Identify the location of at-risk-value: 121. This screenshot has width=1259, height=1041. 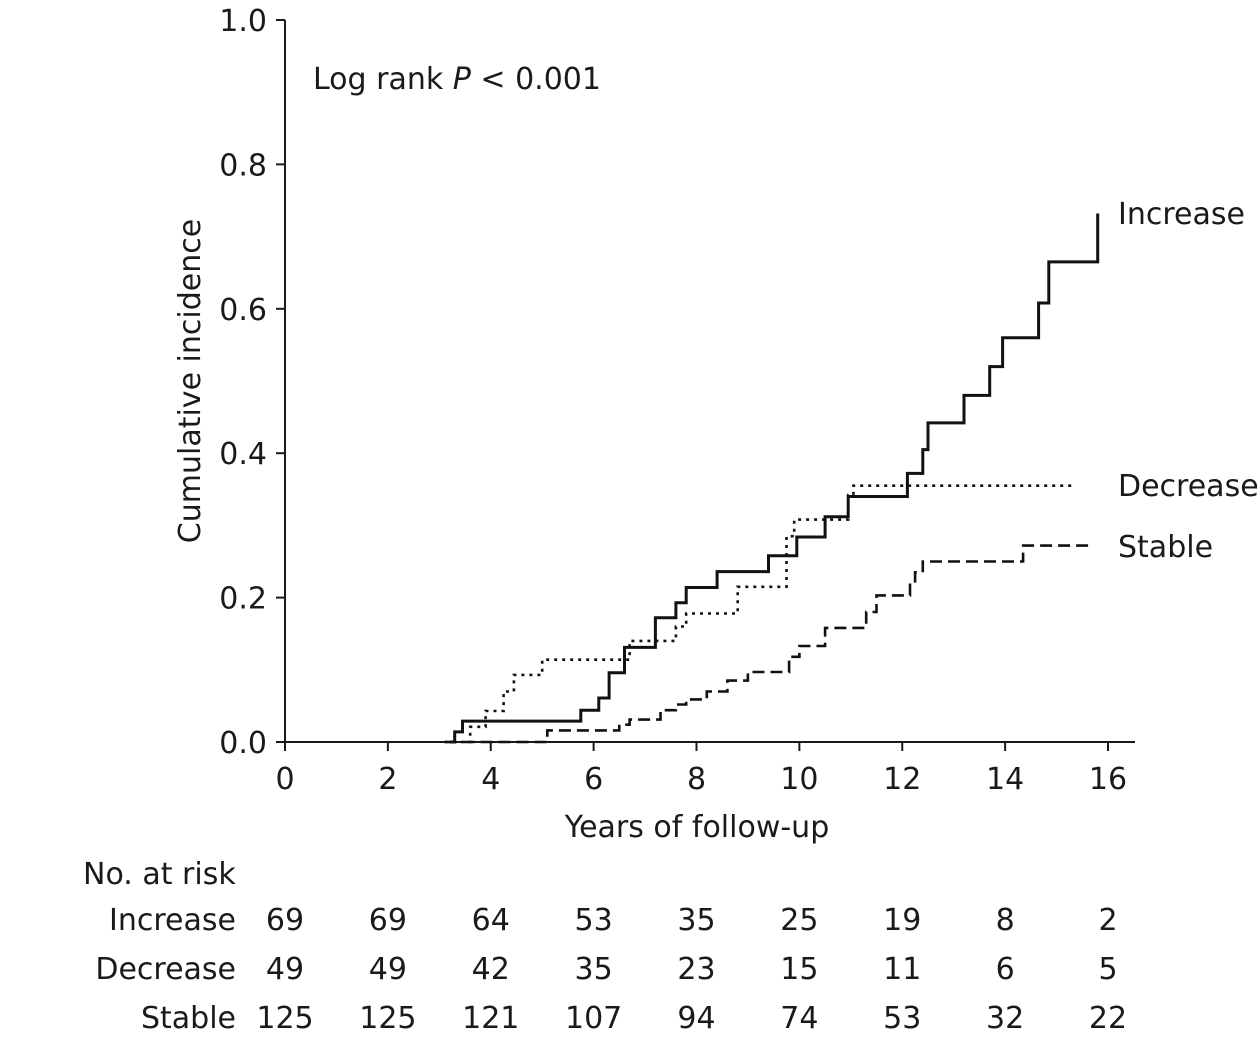
(490, 1018).